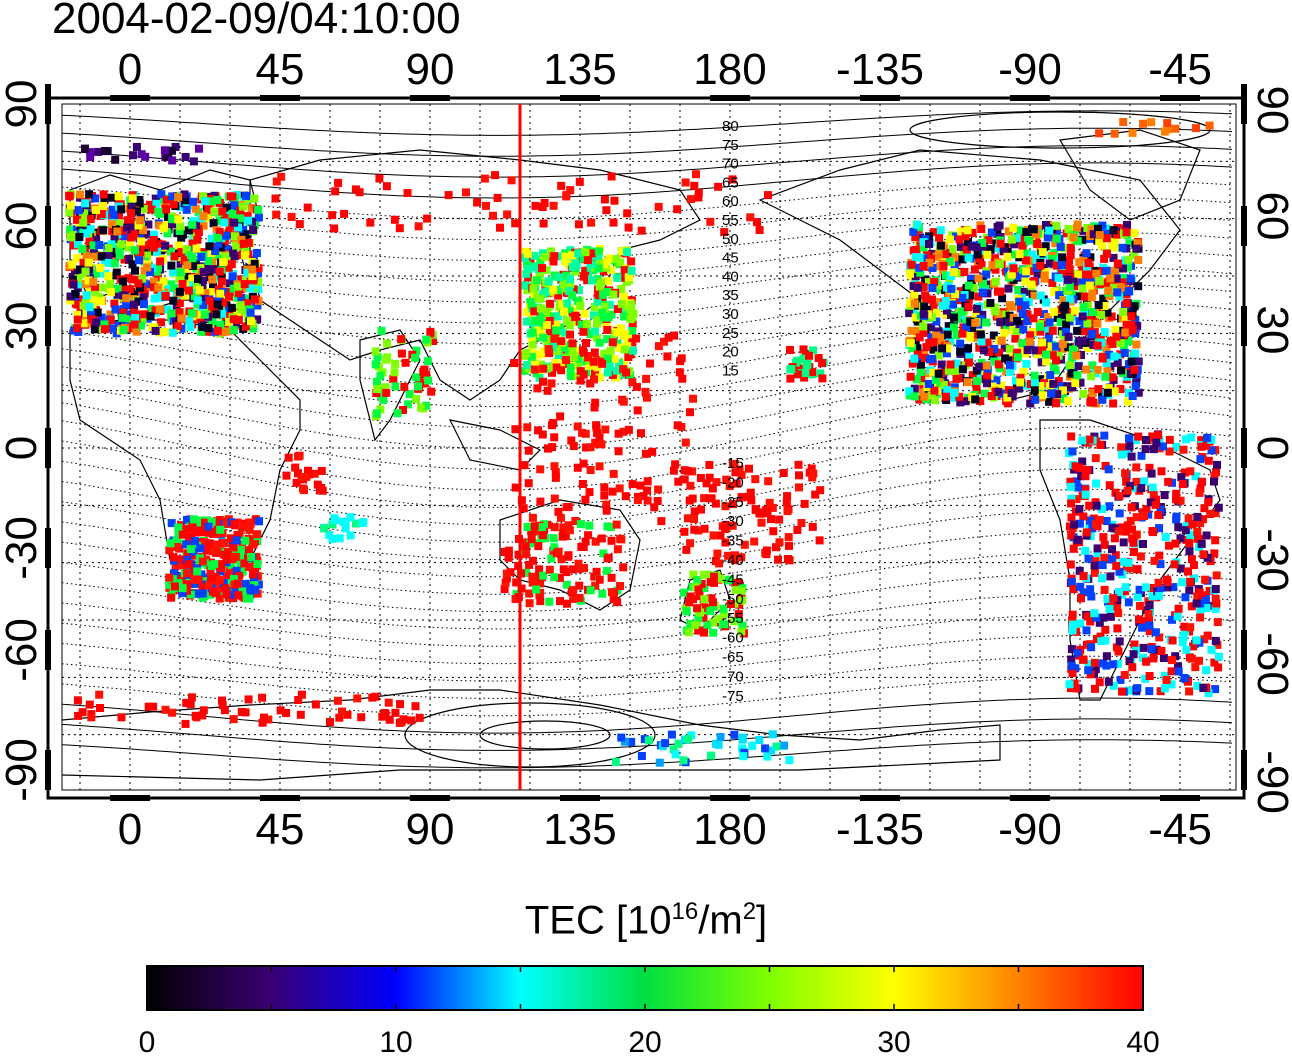 This screenshot has height=1057, width=1292. I want to click on top-tick-bar, so click(130, 98).